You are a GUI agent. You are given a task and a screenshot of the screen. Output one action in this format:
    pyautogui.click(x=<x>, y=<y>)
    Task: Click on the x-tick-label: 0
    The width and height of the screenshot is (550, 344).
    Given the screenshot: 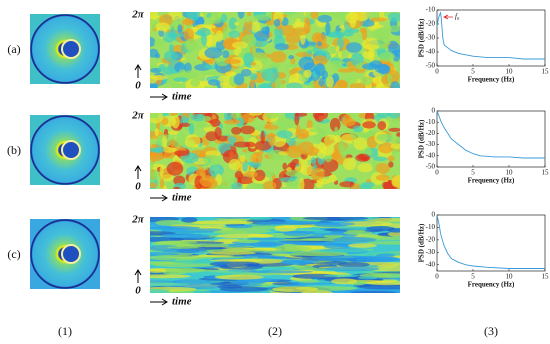 What is the action you would take?
    pyautogui.click(x=437, y=173)
    